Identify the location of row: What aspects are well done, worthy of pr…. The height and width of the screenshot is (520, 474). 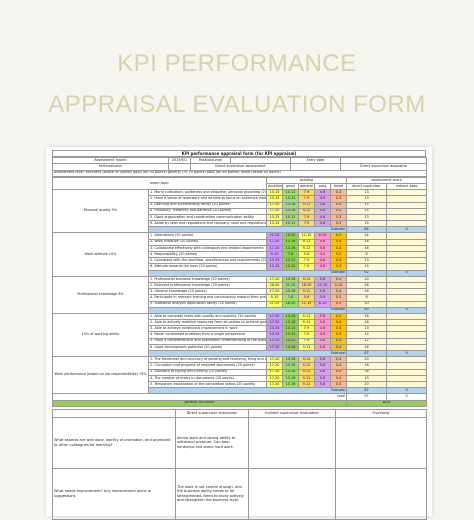
(239, 442).